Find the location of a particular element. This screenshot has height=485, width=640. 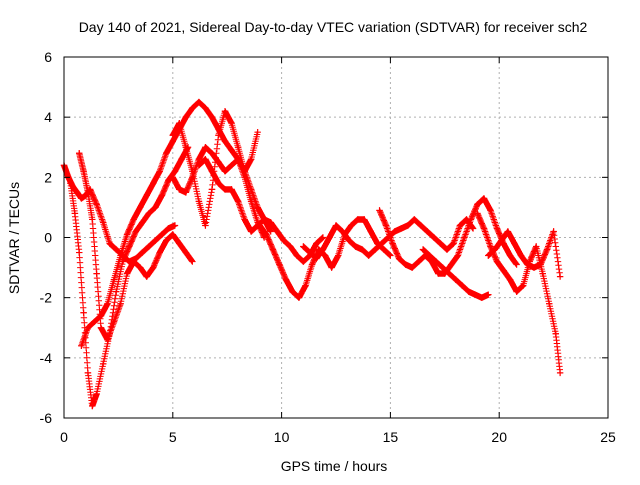

series-trace is located at coordinates (524, 252).